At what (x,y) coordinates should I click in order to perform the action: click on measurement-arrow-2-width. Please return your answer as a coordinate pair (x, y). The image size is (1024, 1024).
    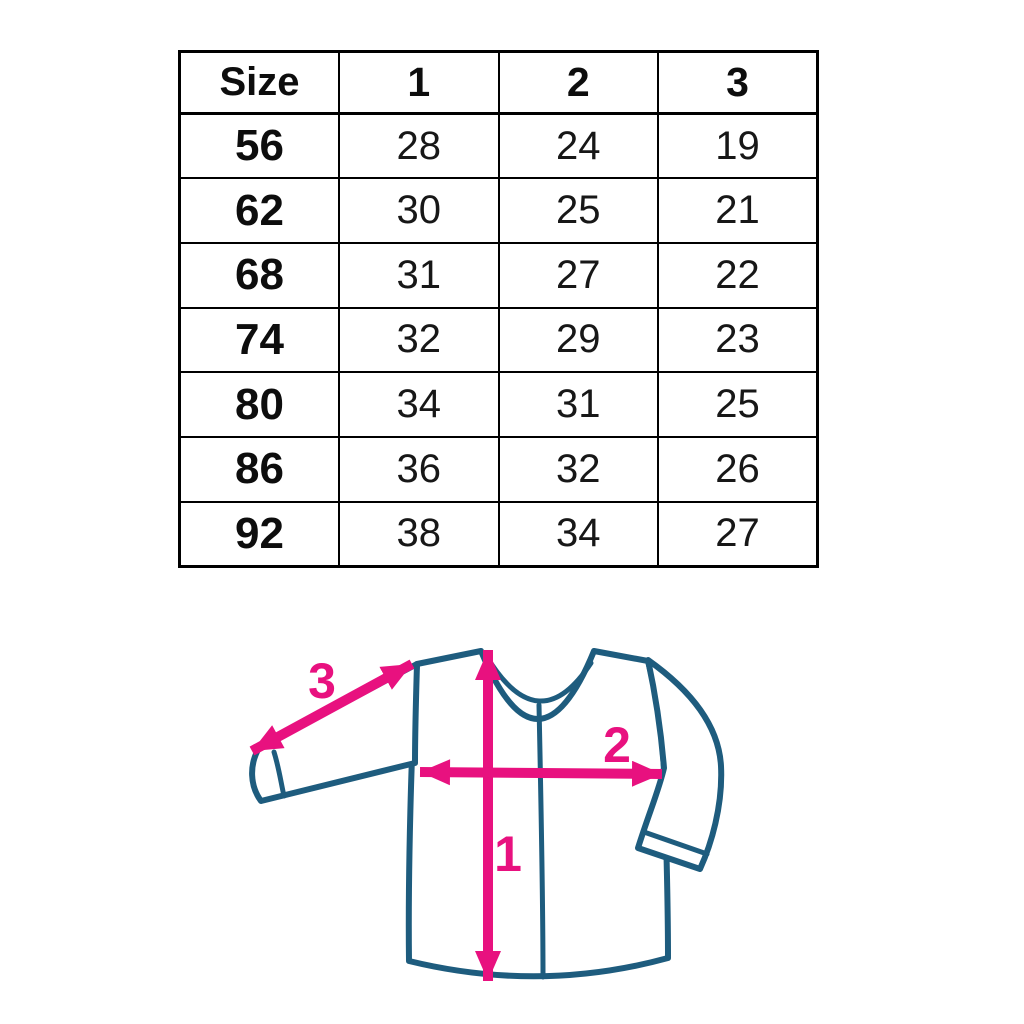
    Looking at the image, I should click on (541, 773).